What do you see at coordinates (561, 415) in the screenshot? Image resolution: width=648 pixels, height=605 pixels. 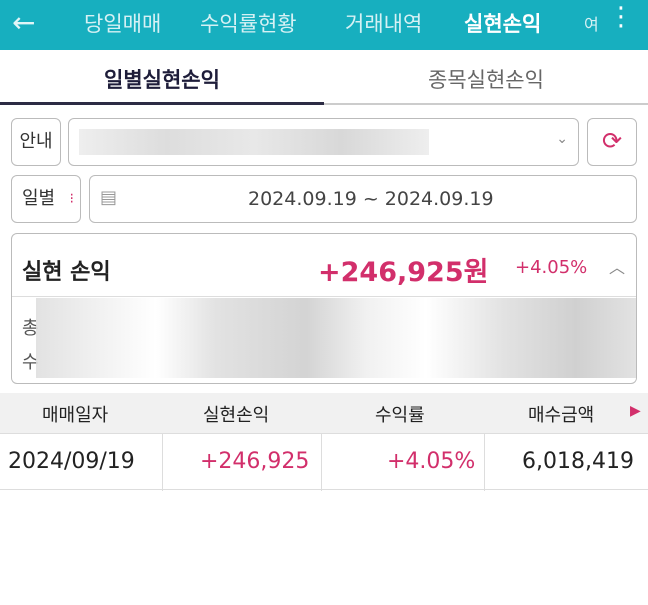 I see `col-buy-amount: 매수금액` at bounding box center [561, 415].